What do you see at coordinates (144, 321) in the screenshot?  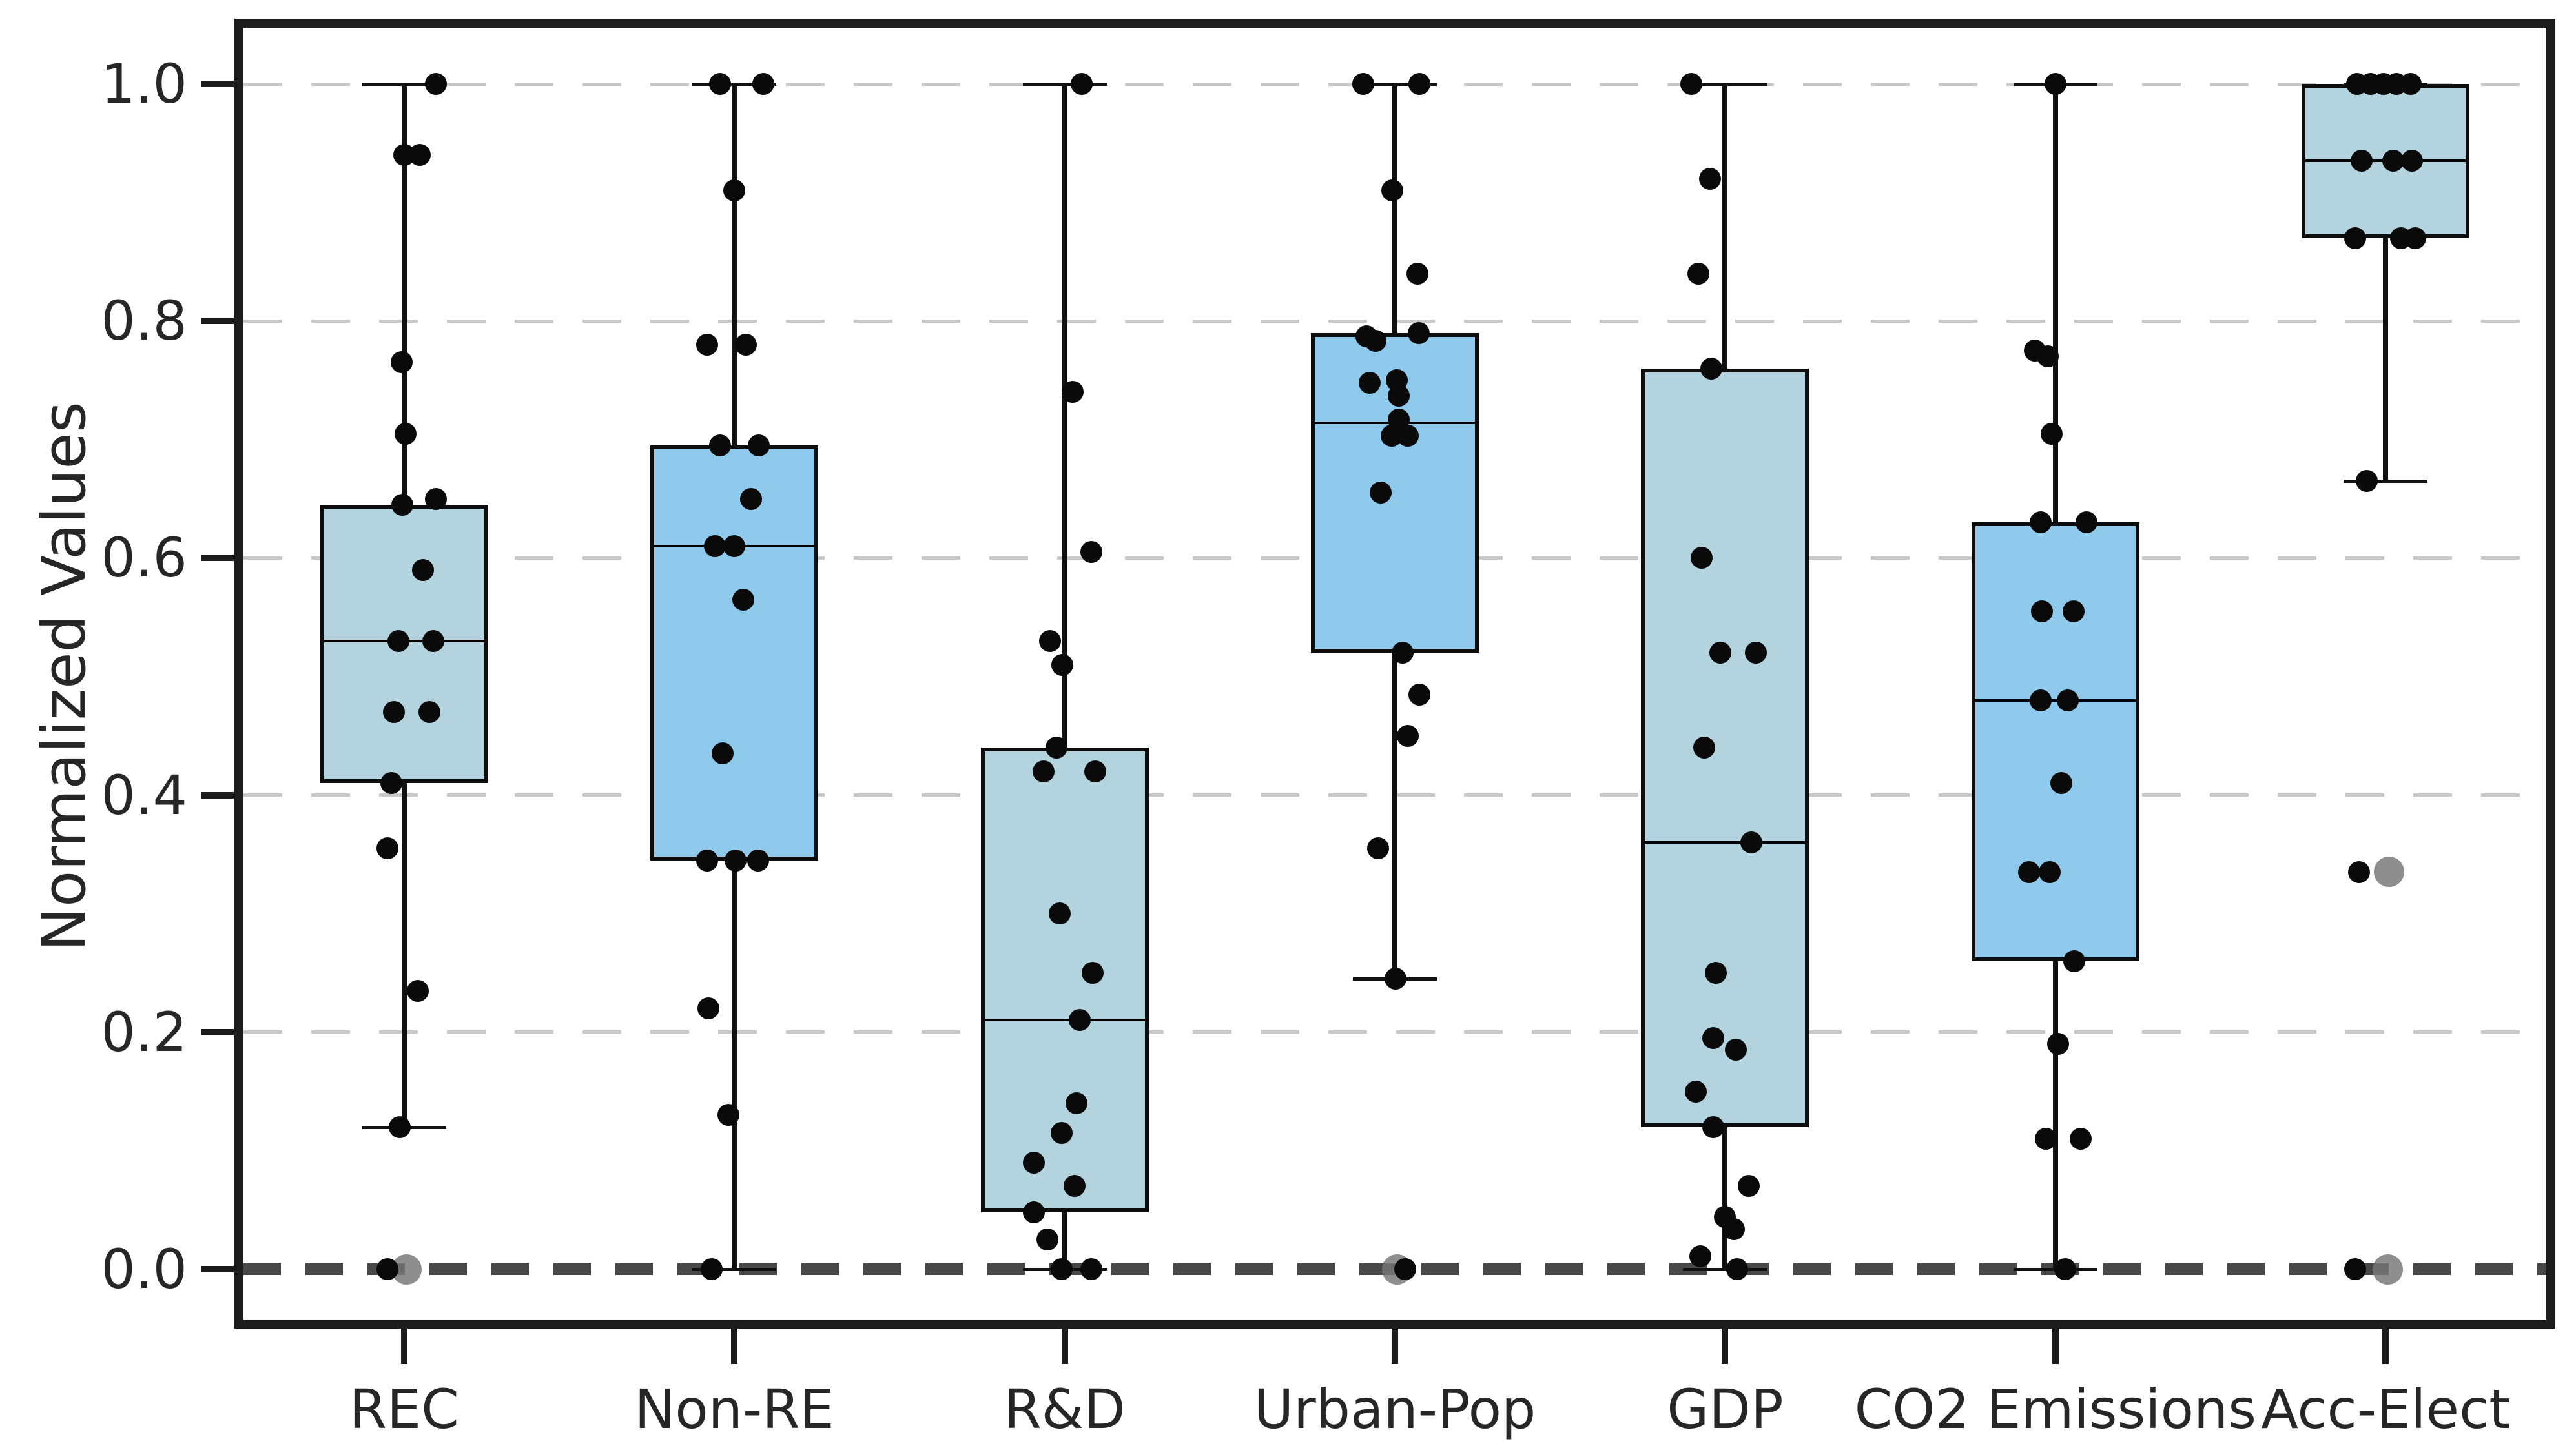 I see `y-tick-label: 0.8` at bounding box center [144, 321].